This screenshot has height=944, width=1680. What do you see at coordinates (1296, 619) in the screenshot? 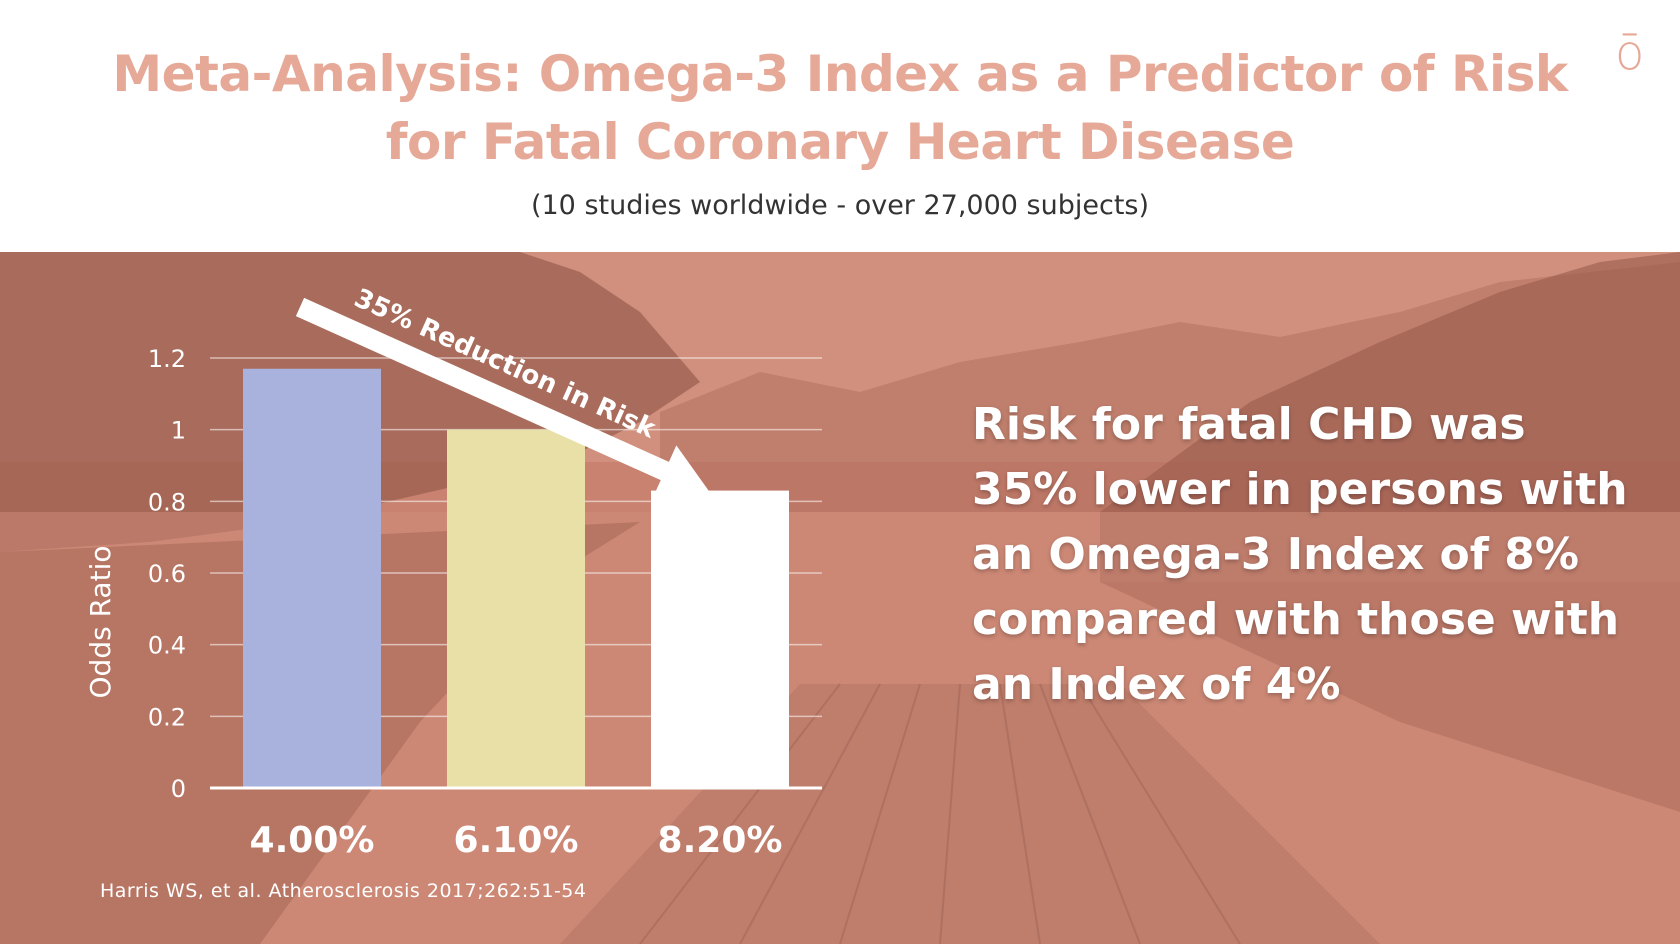
I see `callout-line-4: compared with those with` at bounding box center [1296, 619].